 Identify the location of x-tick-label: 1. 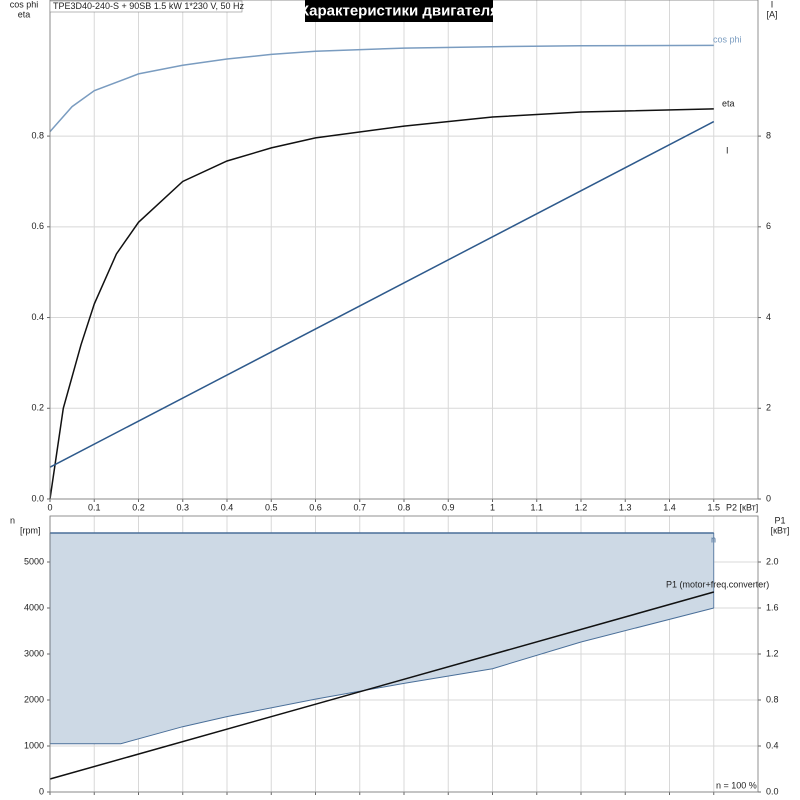
(492, 507).